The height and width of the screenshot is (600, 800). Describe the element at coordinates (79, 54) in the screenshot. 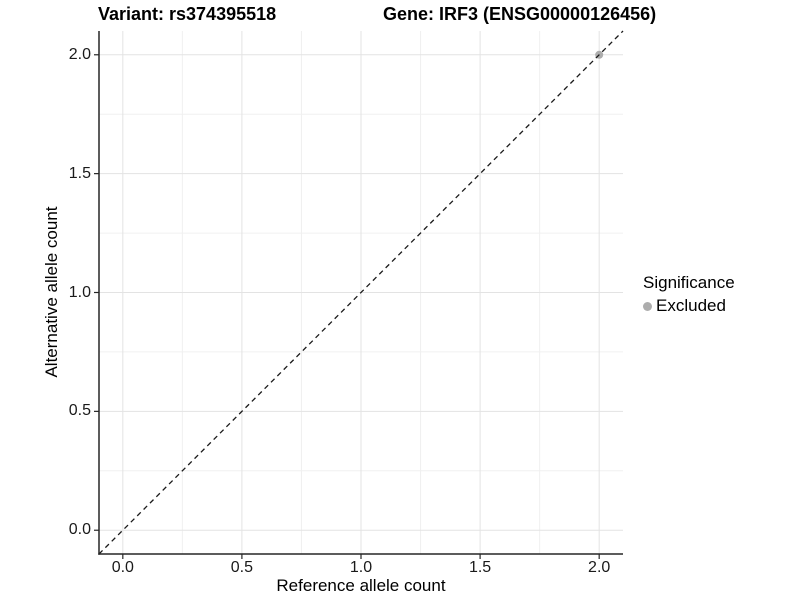

I see `y-tick-label: 2.0` at that location.